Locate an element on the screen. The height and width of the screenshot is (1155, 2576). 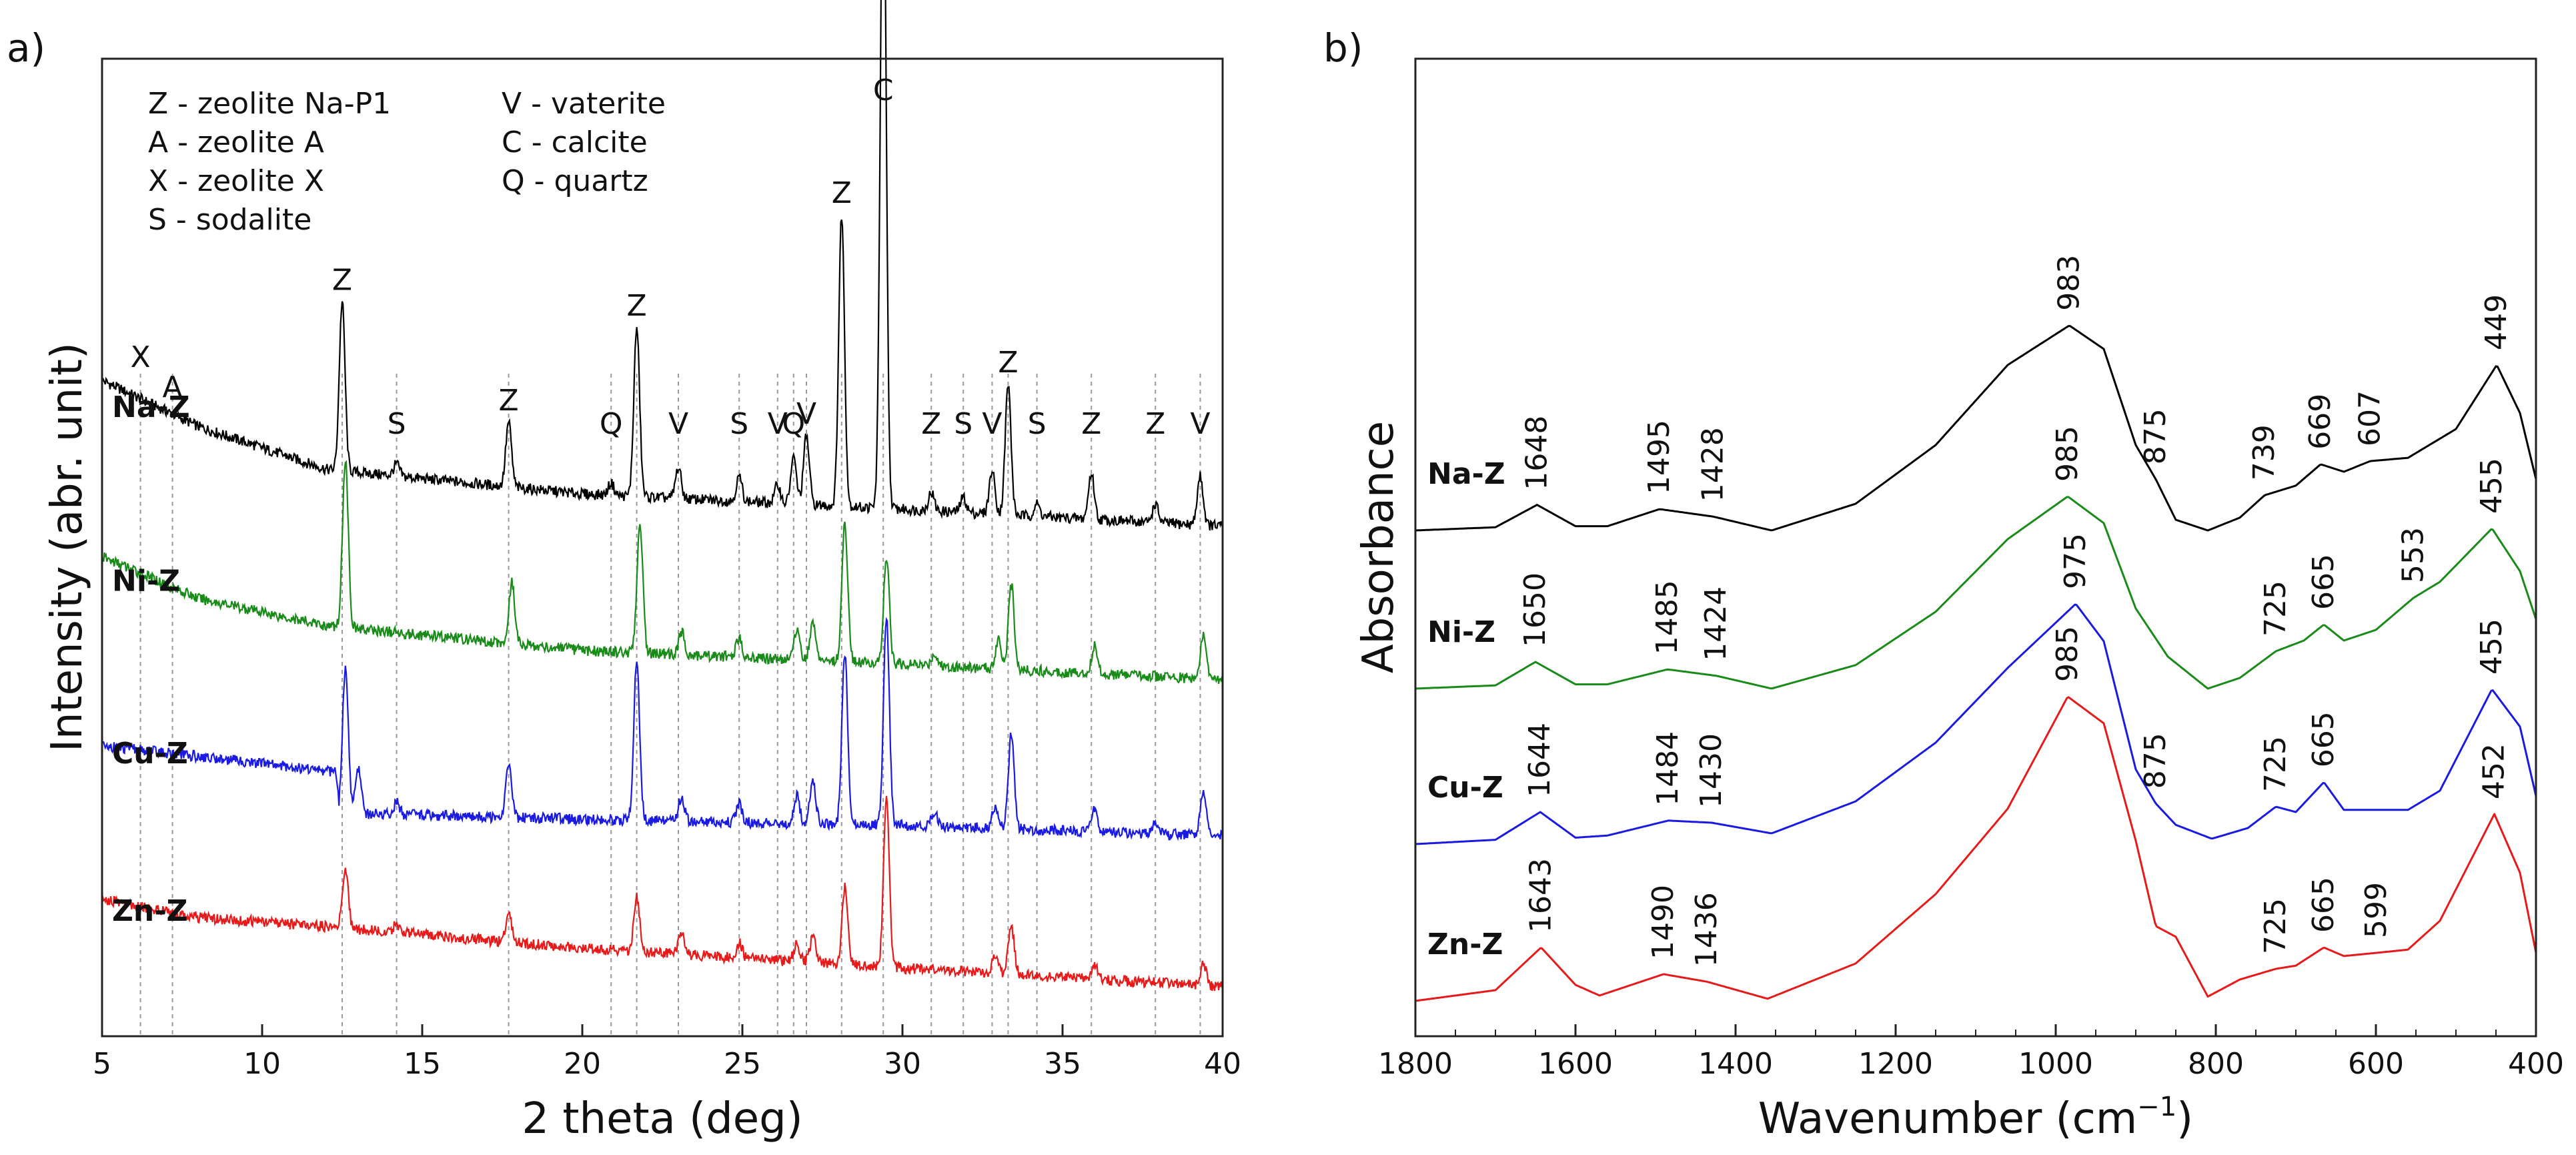
legend-entry-s: S - sodalite is located at coordinates (229, 220).